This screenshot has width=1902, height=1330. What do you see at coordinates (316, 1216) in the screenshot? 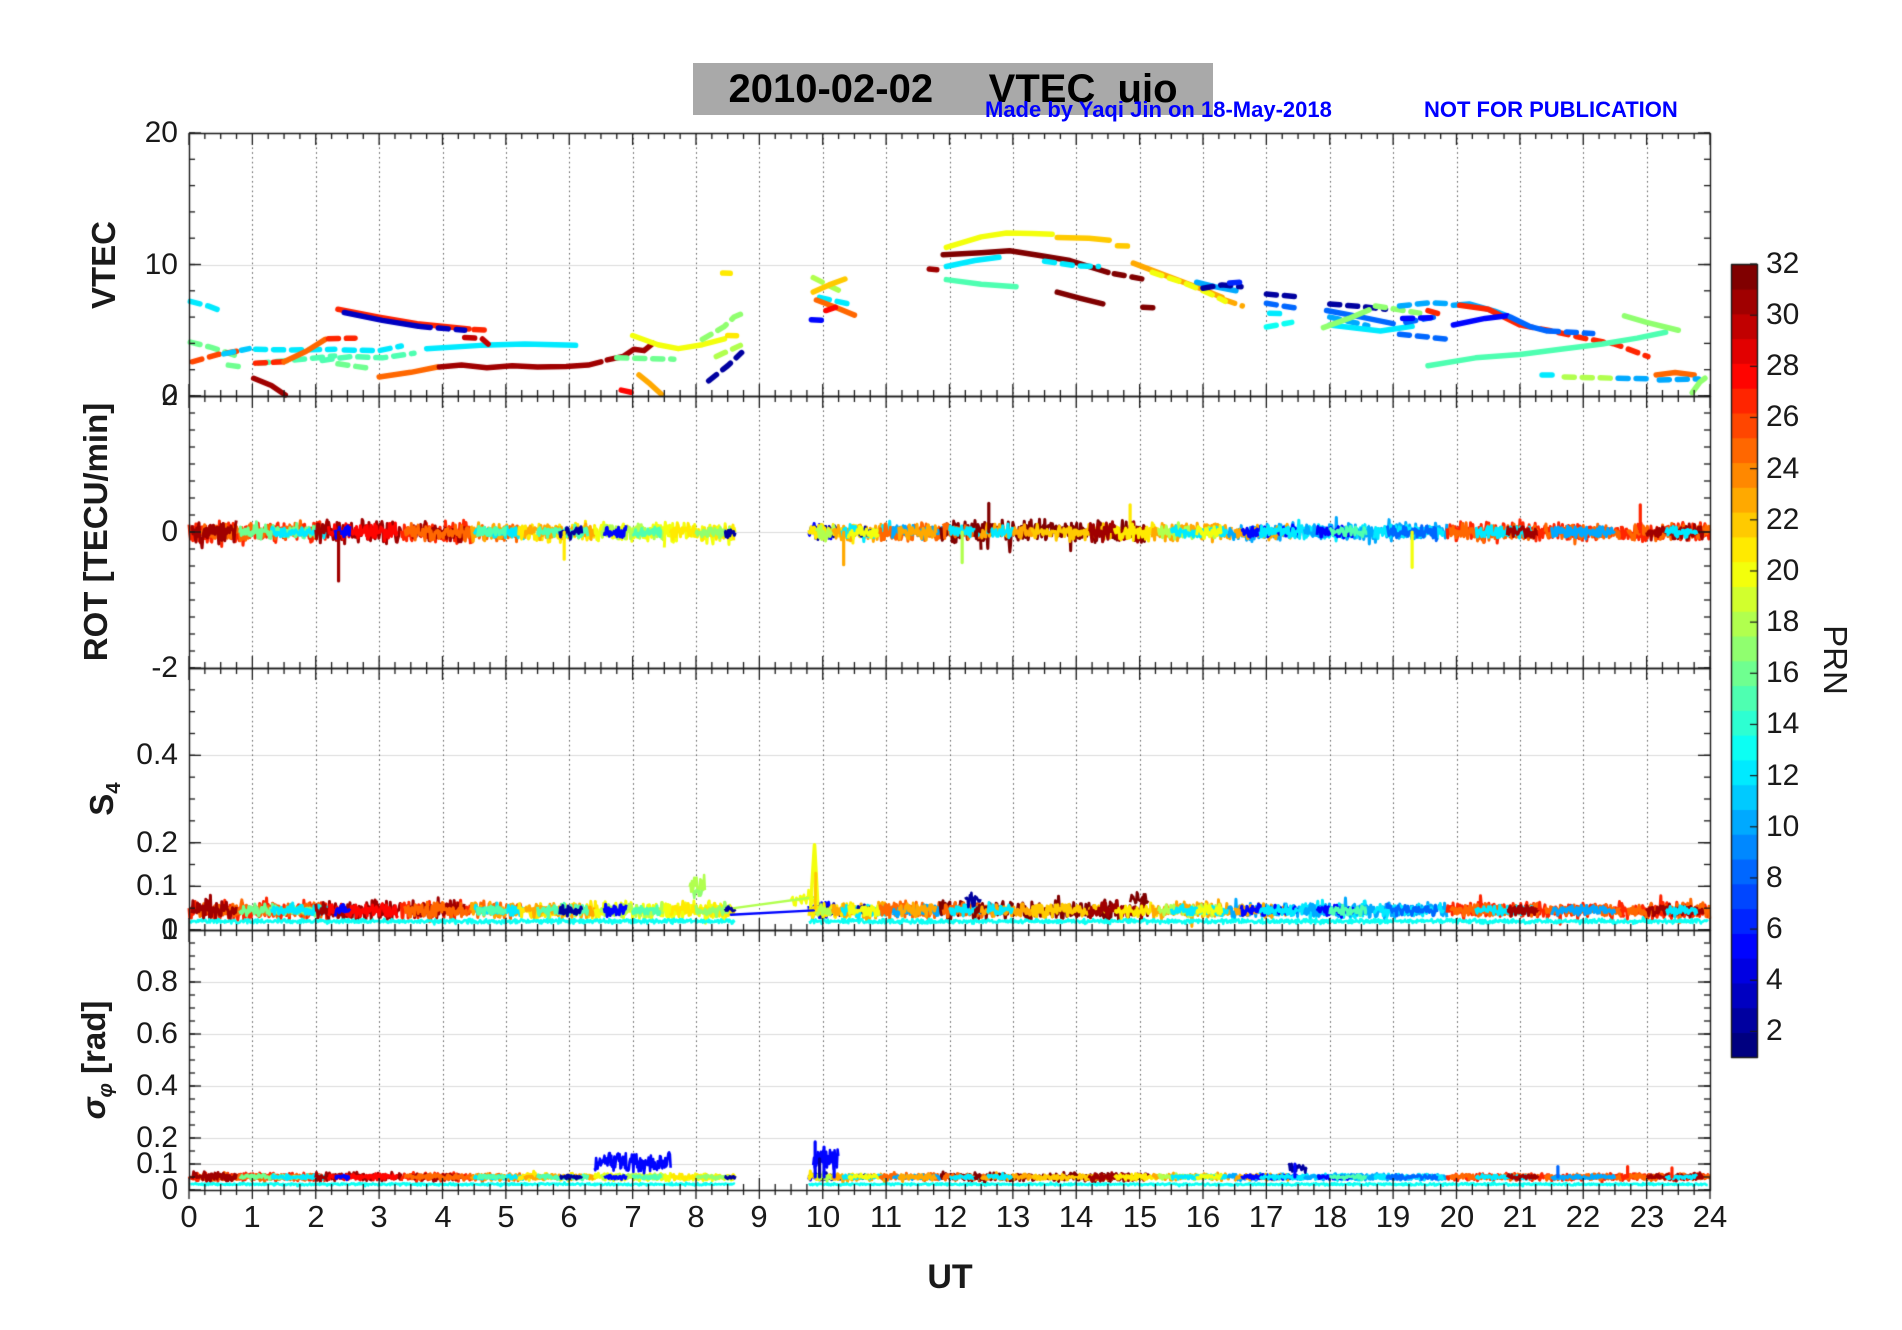
I see `x-tick-label: 2` at bounding box center [316, 1216].